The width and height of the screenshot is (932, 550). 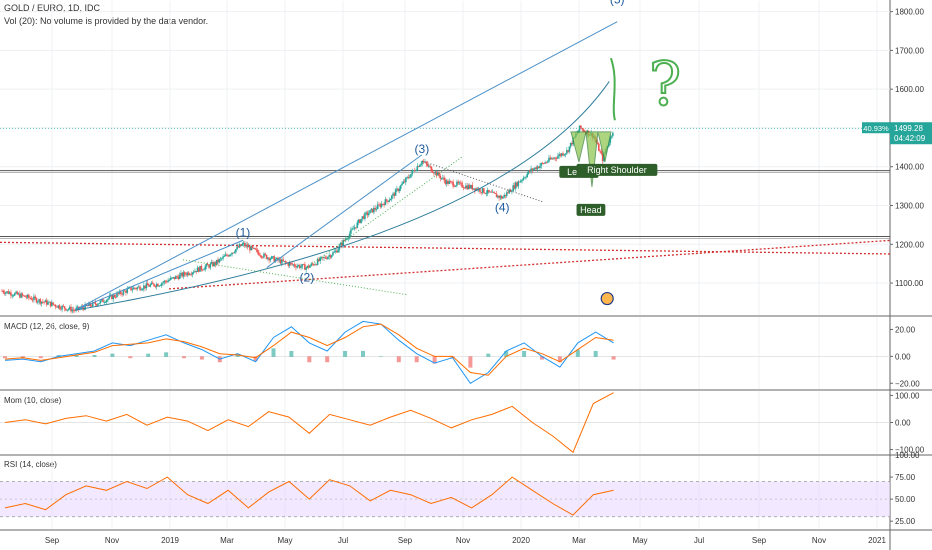 What do you see at coordinates (909, 244) in the screenshot?
I see `y-tick-label: 1200.00` at bounding box center [909, 244].